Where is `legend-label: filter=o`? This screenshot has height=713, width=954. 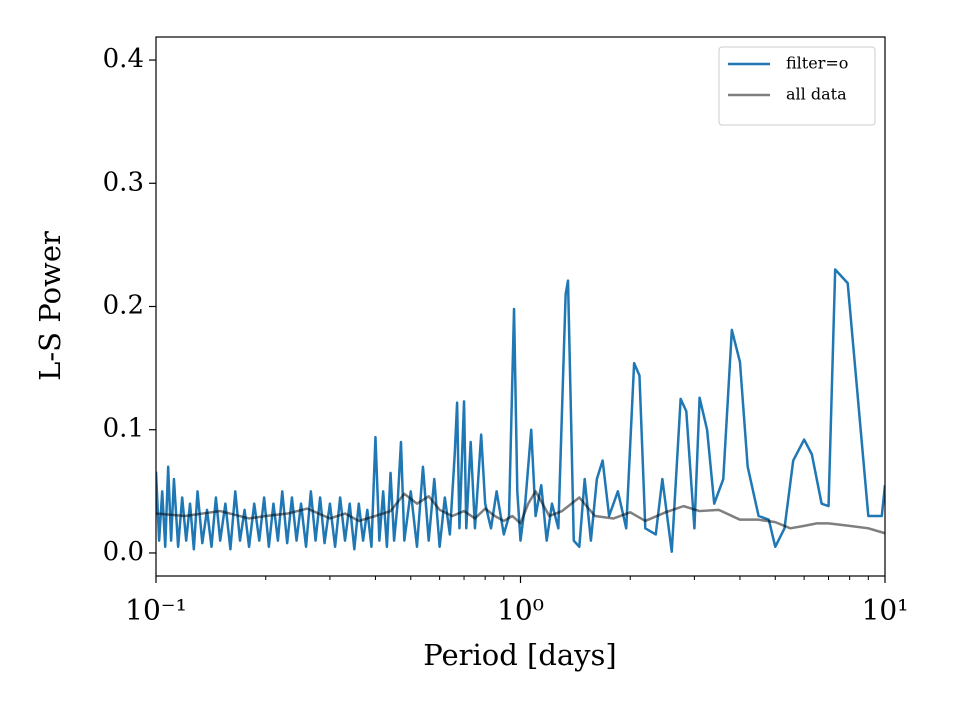
legend-label: filter=o is located at coordinates (817, 63).